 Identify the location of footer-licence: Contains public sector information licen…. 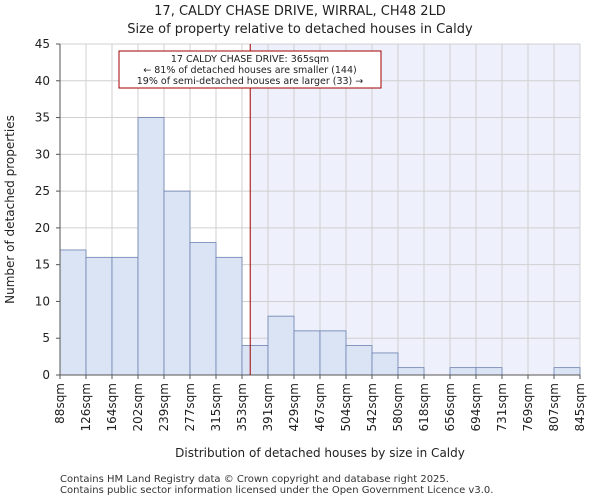
(277, 490).